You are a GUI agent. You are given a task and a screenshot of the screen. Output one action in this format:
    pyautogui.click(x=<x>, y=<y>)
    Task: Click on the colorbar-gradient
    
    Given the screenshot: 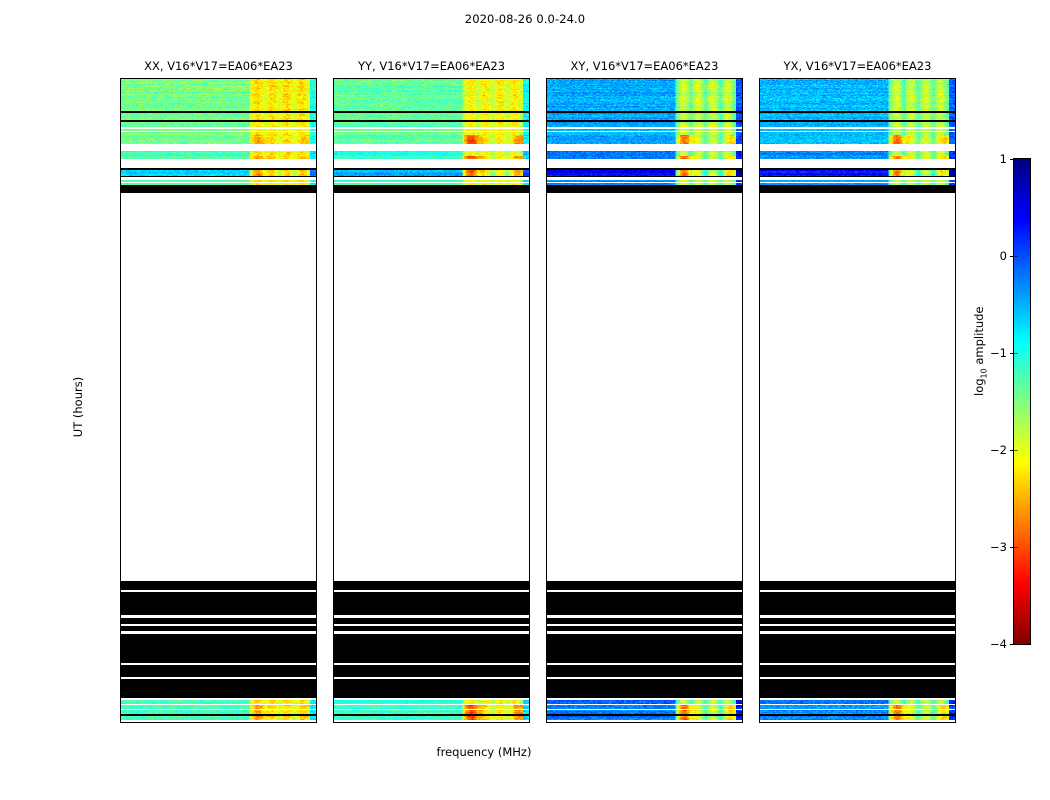 What is the action you would take?
    pyautogui.click(x=1022, y=401)
    